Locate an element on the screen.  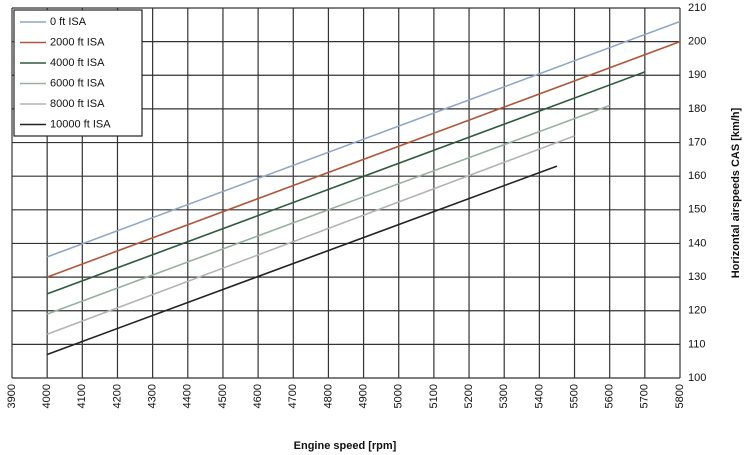
x-tick-label: 4000 is located at coordinates (47, 396).